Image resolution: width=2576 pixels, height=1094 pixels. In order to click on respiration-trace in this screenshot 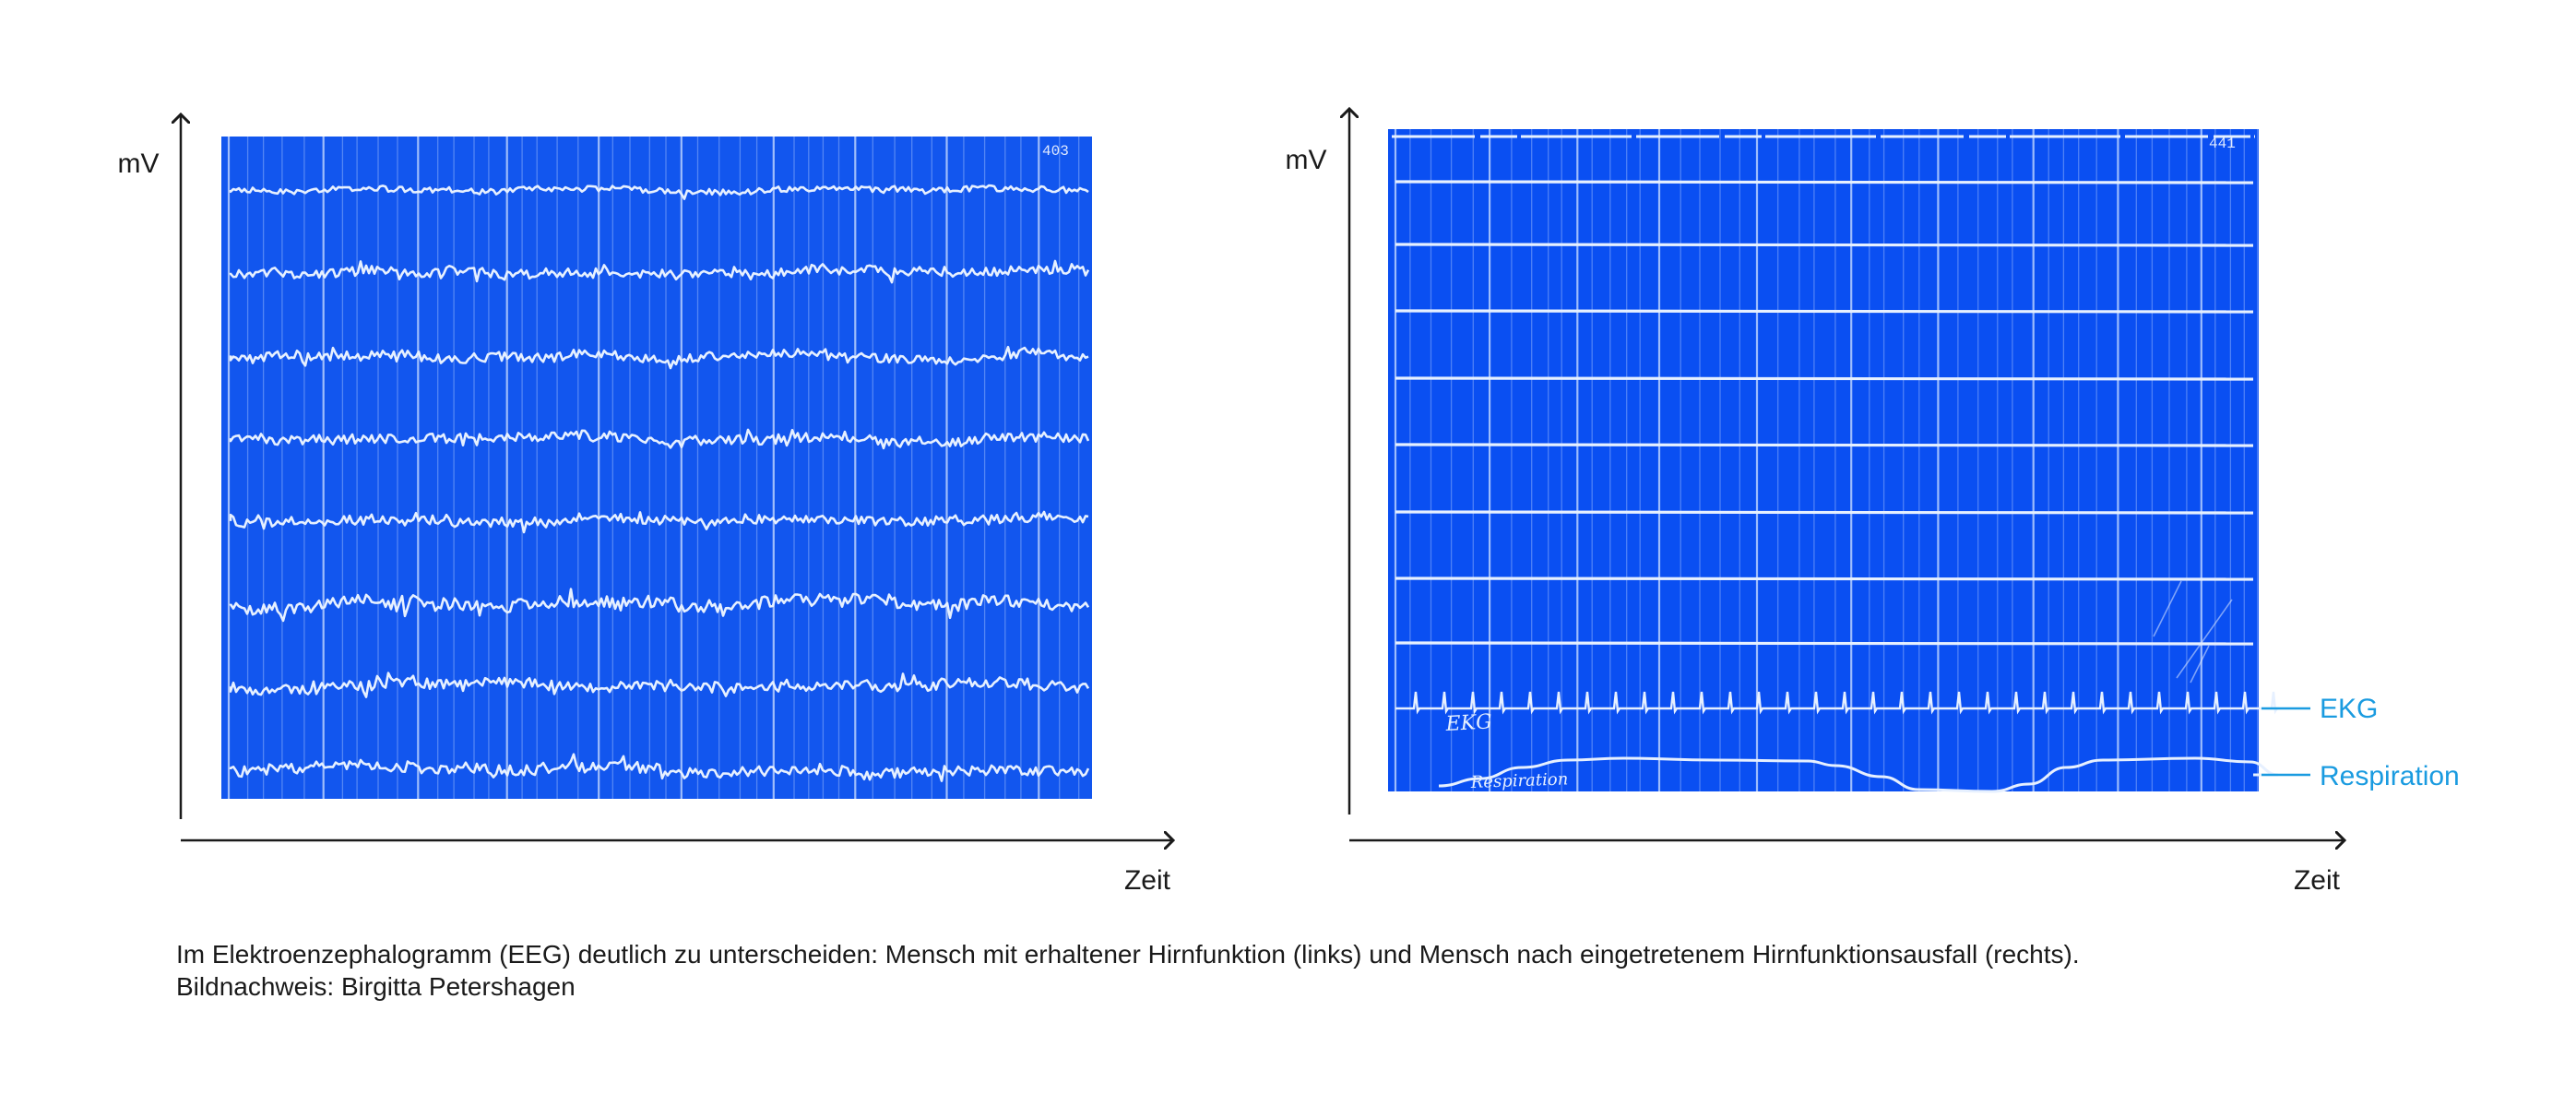, I will do `click(1859, 774)`.